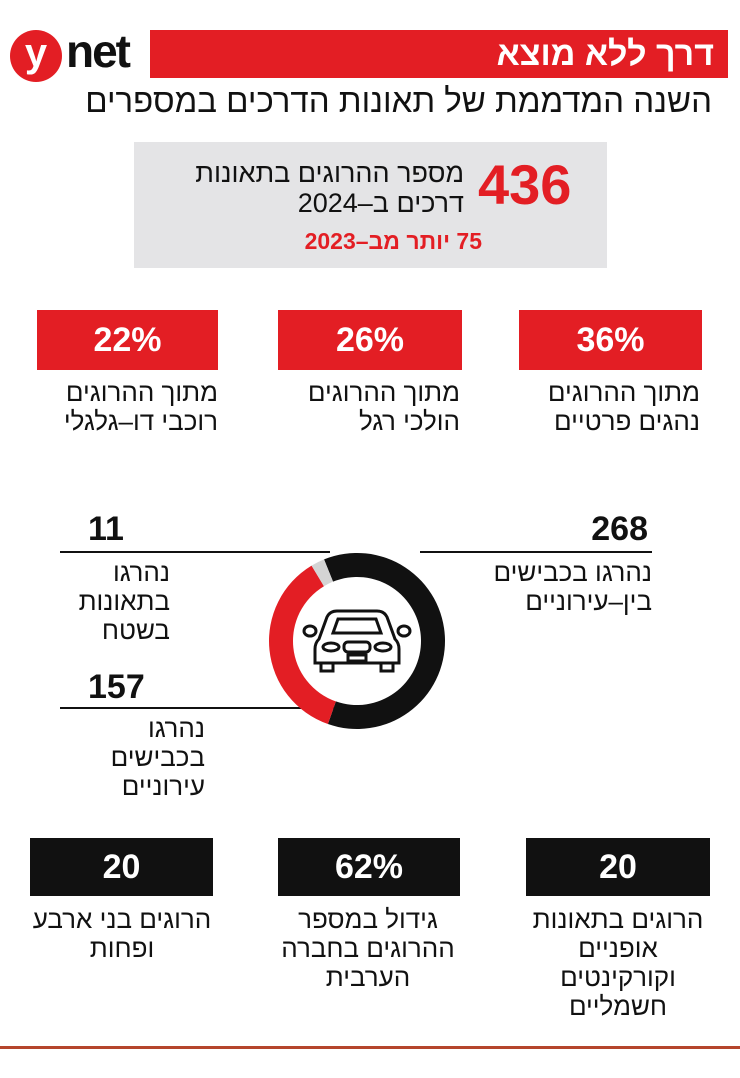  Describe the element at coordinates (329, 188) in the screenshot. I see `total-deaths-label: מספר ההרוגים בתאונות דרכים ב–2024` at that location.